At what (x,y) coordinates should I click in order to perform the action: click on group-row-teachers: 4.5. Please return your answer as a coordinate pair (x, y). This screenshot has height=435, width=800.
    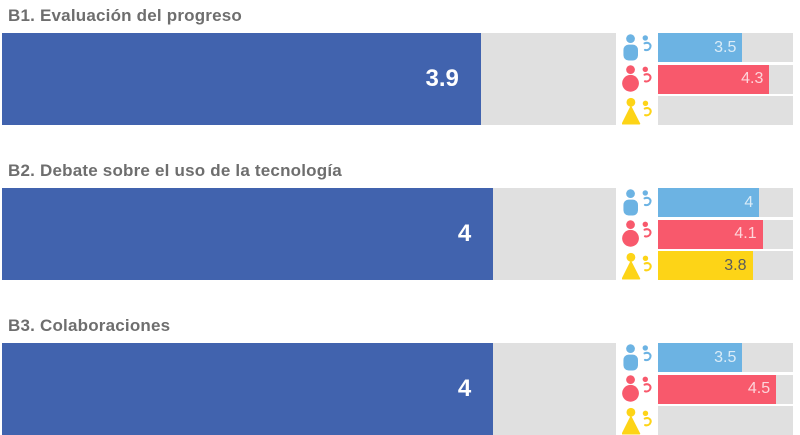
    Looking at the image, I should click on (707, 389).